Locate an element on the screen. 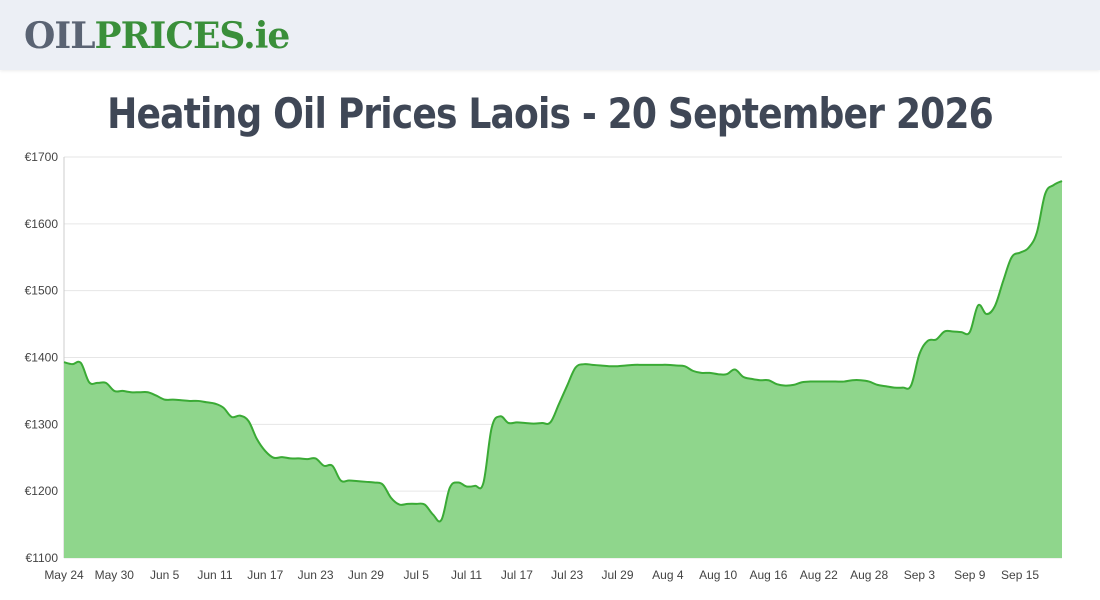  y-tick-label: €1600 is located at coordinates (42, 224).